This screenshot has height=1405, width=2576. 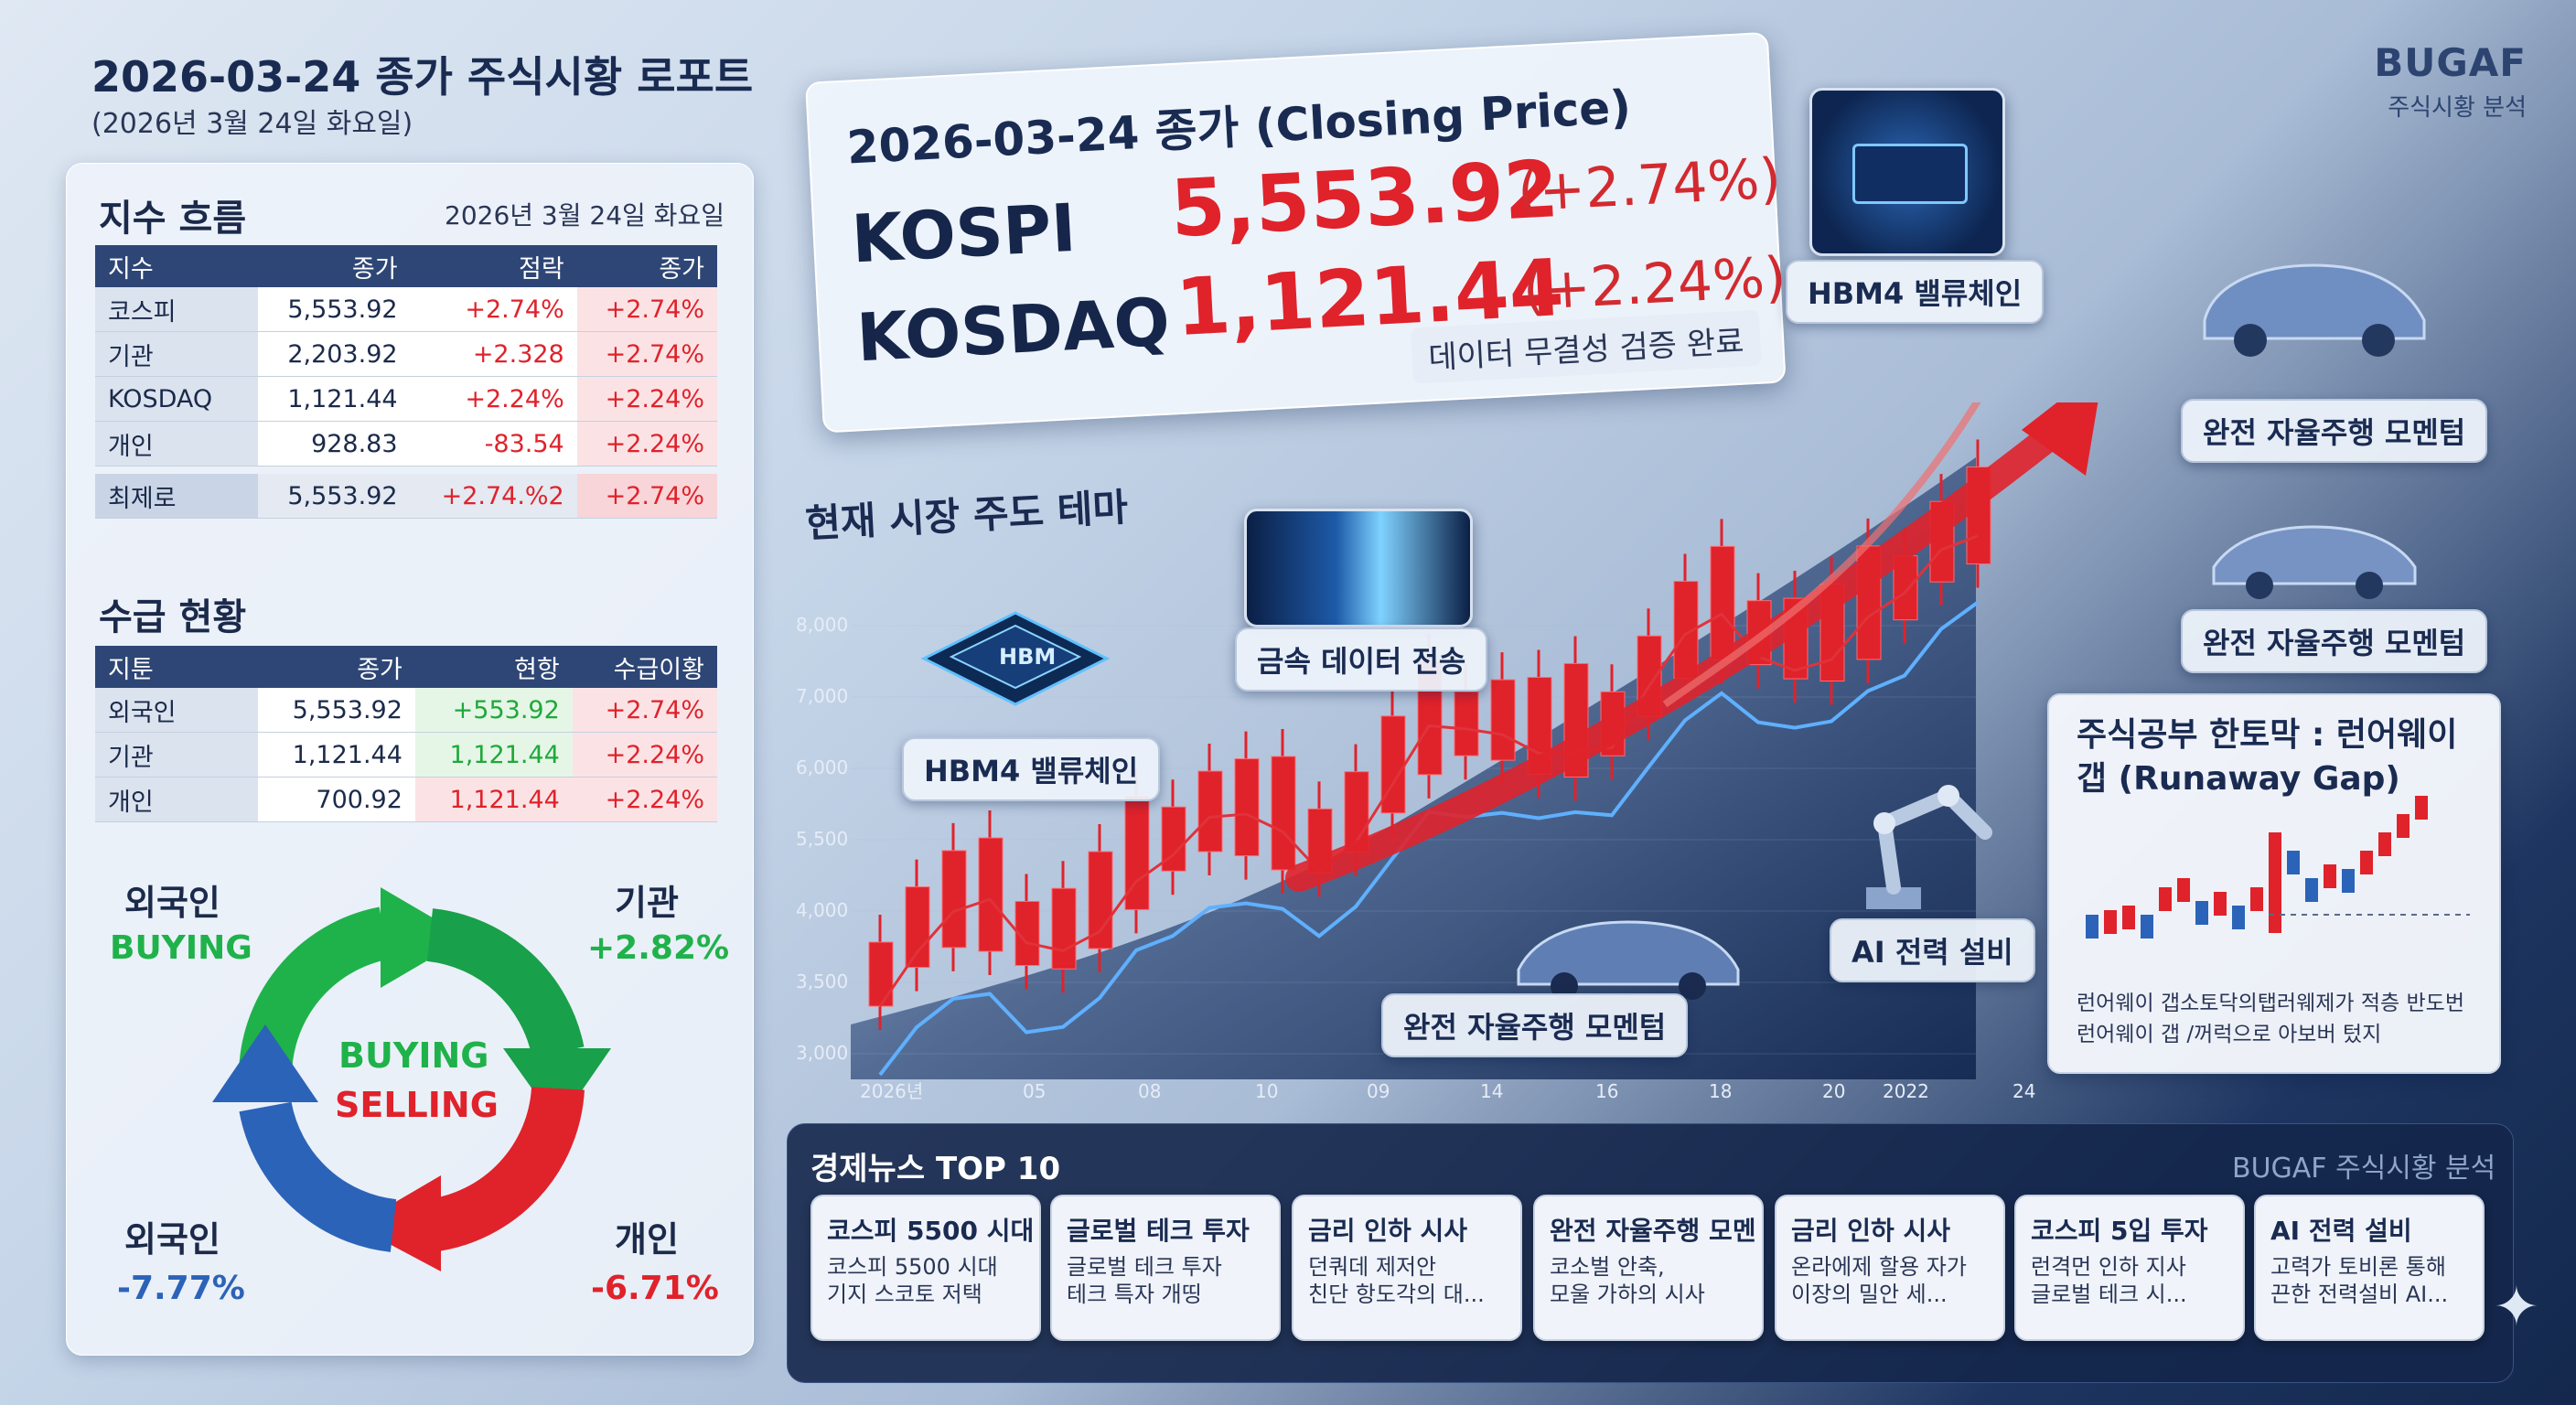 I want to click on row-change: +2.328, so click(x=494, y=354).